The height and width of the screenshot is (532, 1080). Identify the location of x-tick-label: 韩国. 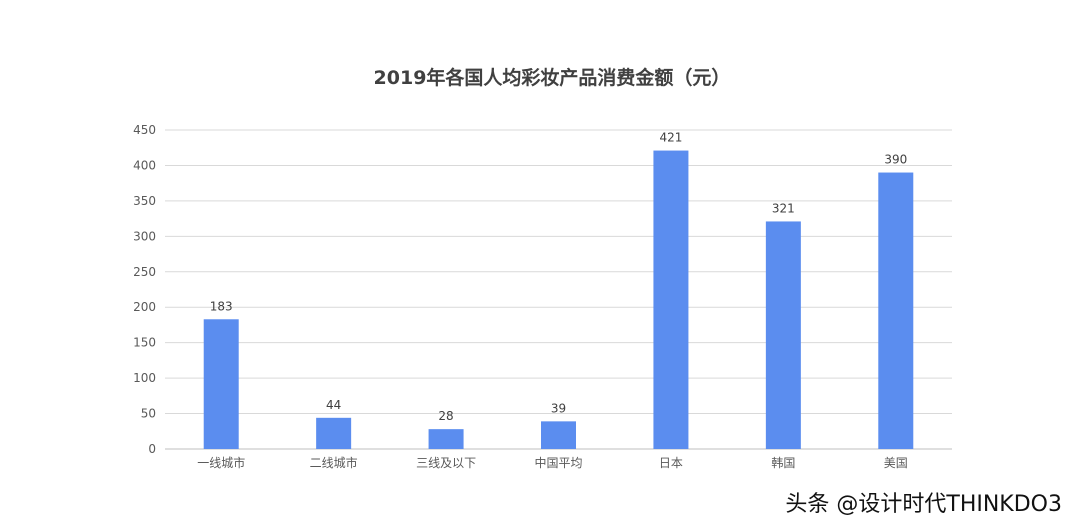
(783, 462).